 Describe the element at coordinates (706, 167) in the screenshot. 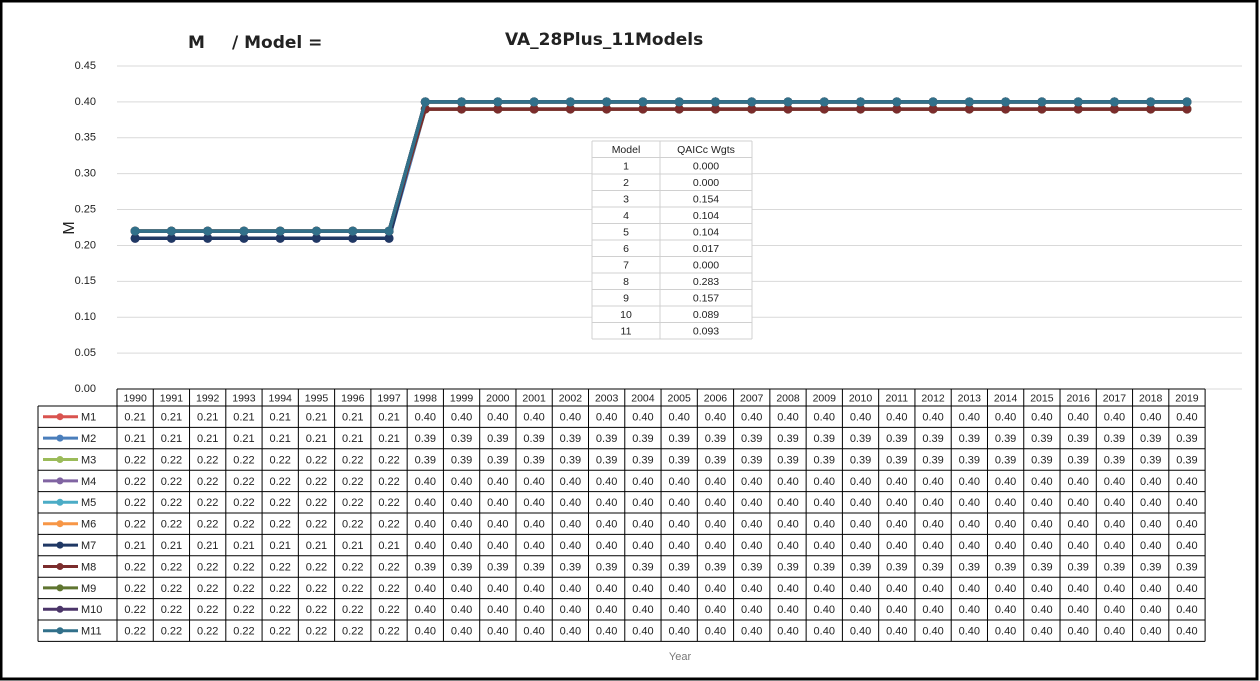

I see `inset-table-cell: 0.000` at that location.